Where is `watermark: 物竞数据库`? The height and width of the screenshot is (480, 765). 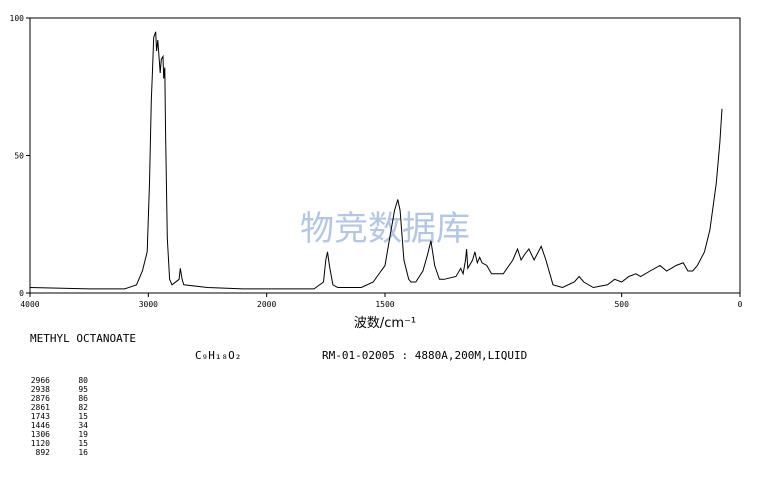 watermark: 物竞数据库 is located at coordinates (385, 229).